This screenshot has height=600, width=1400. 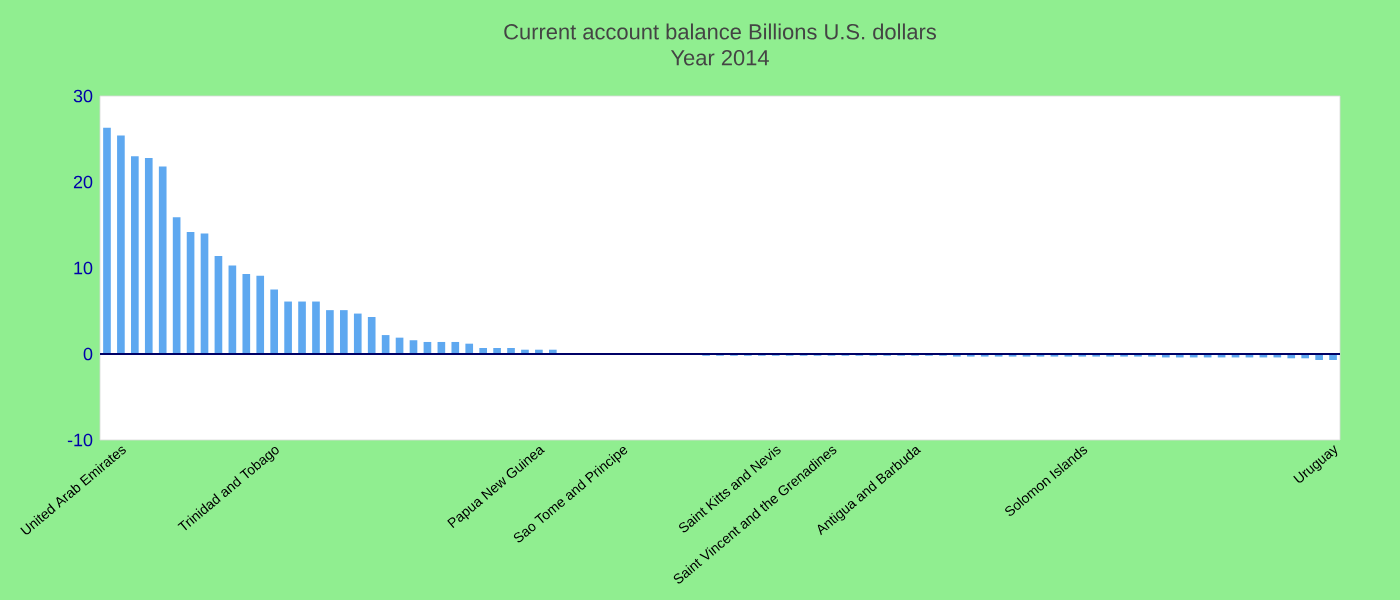 I want to click on y-tick-label: 20, so click(x=83, y=182).